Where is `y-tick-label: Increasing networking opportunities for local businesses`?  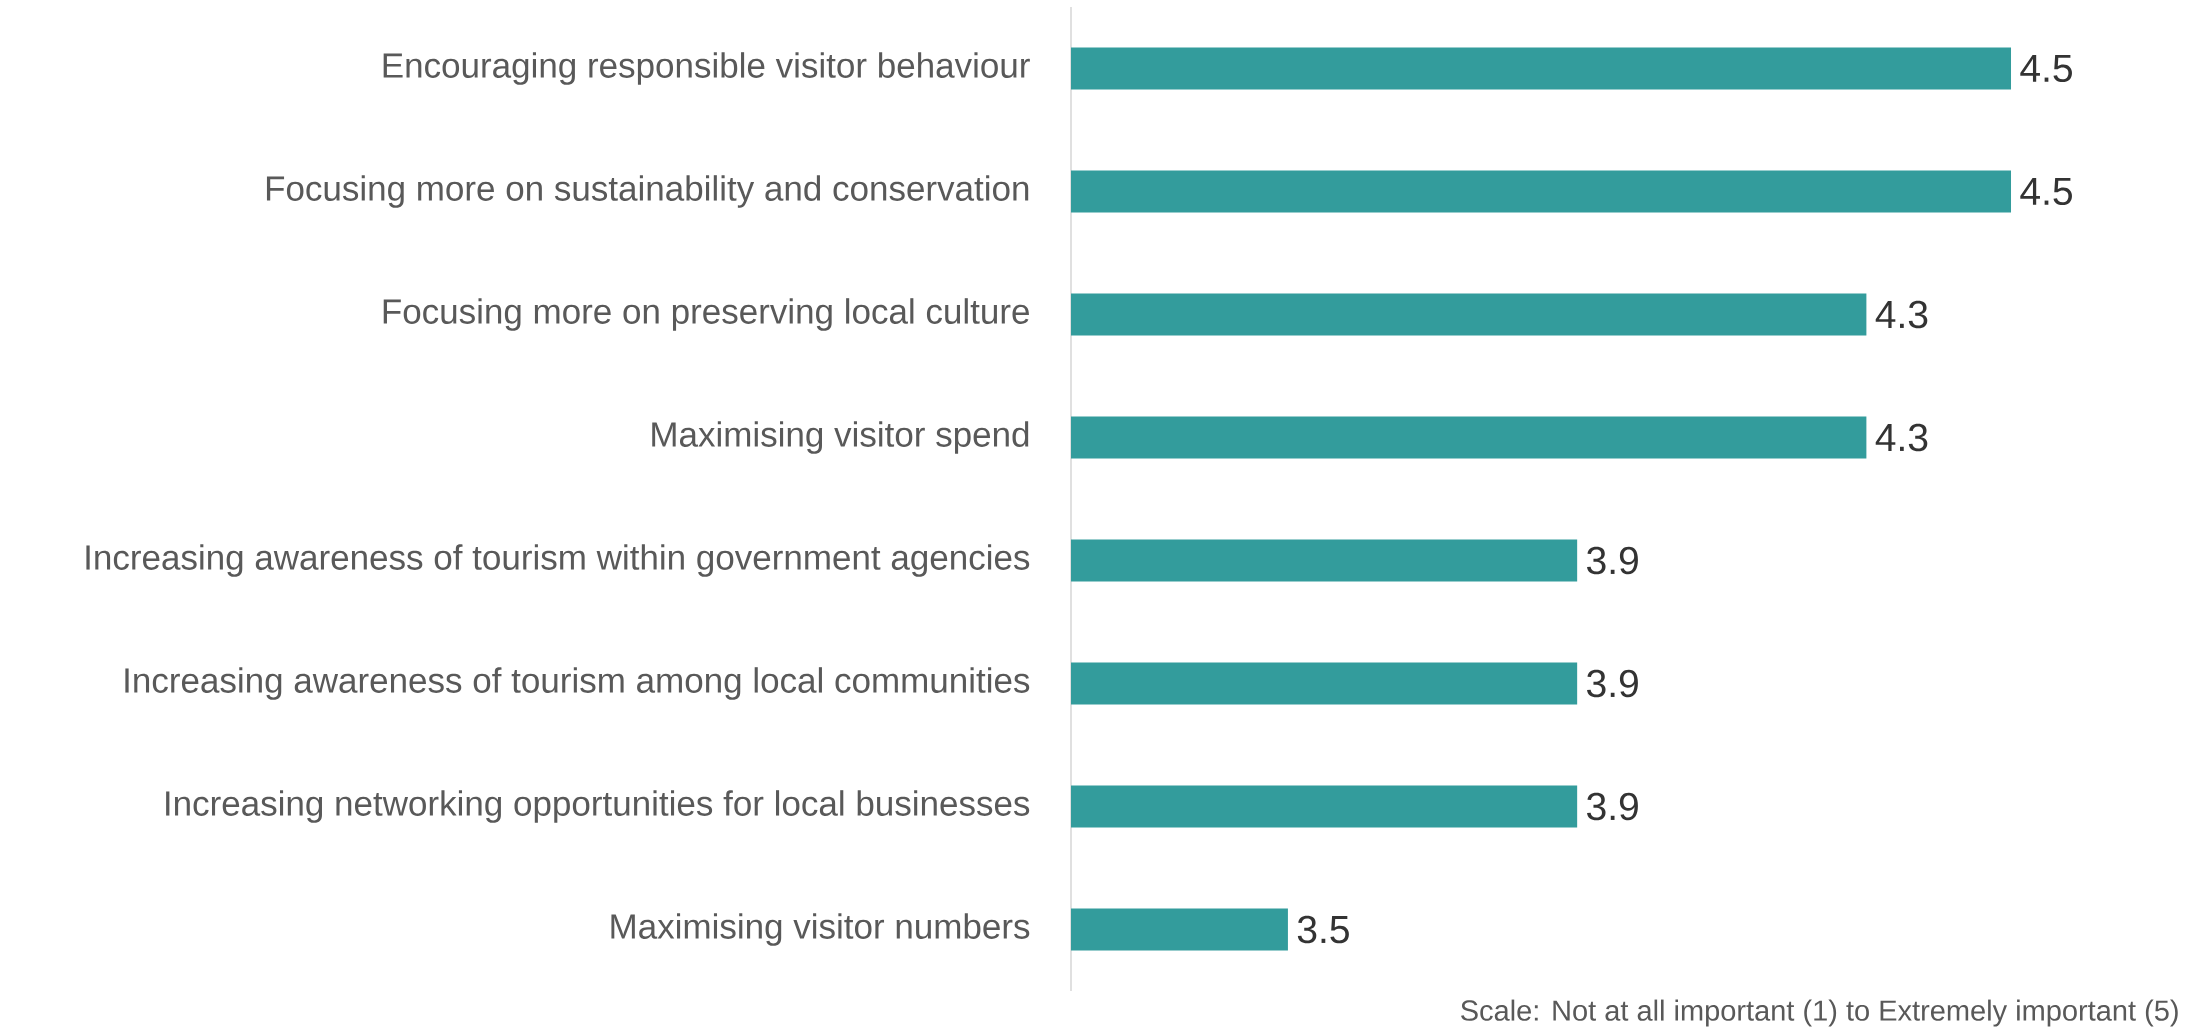
y-tick-label: Increasing networking opportunities for local businesses is located at coordinates (598, 806).